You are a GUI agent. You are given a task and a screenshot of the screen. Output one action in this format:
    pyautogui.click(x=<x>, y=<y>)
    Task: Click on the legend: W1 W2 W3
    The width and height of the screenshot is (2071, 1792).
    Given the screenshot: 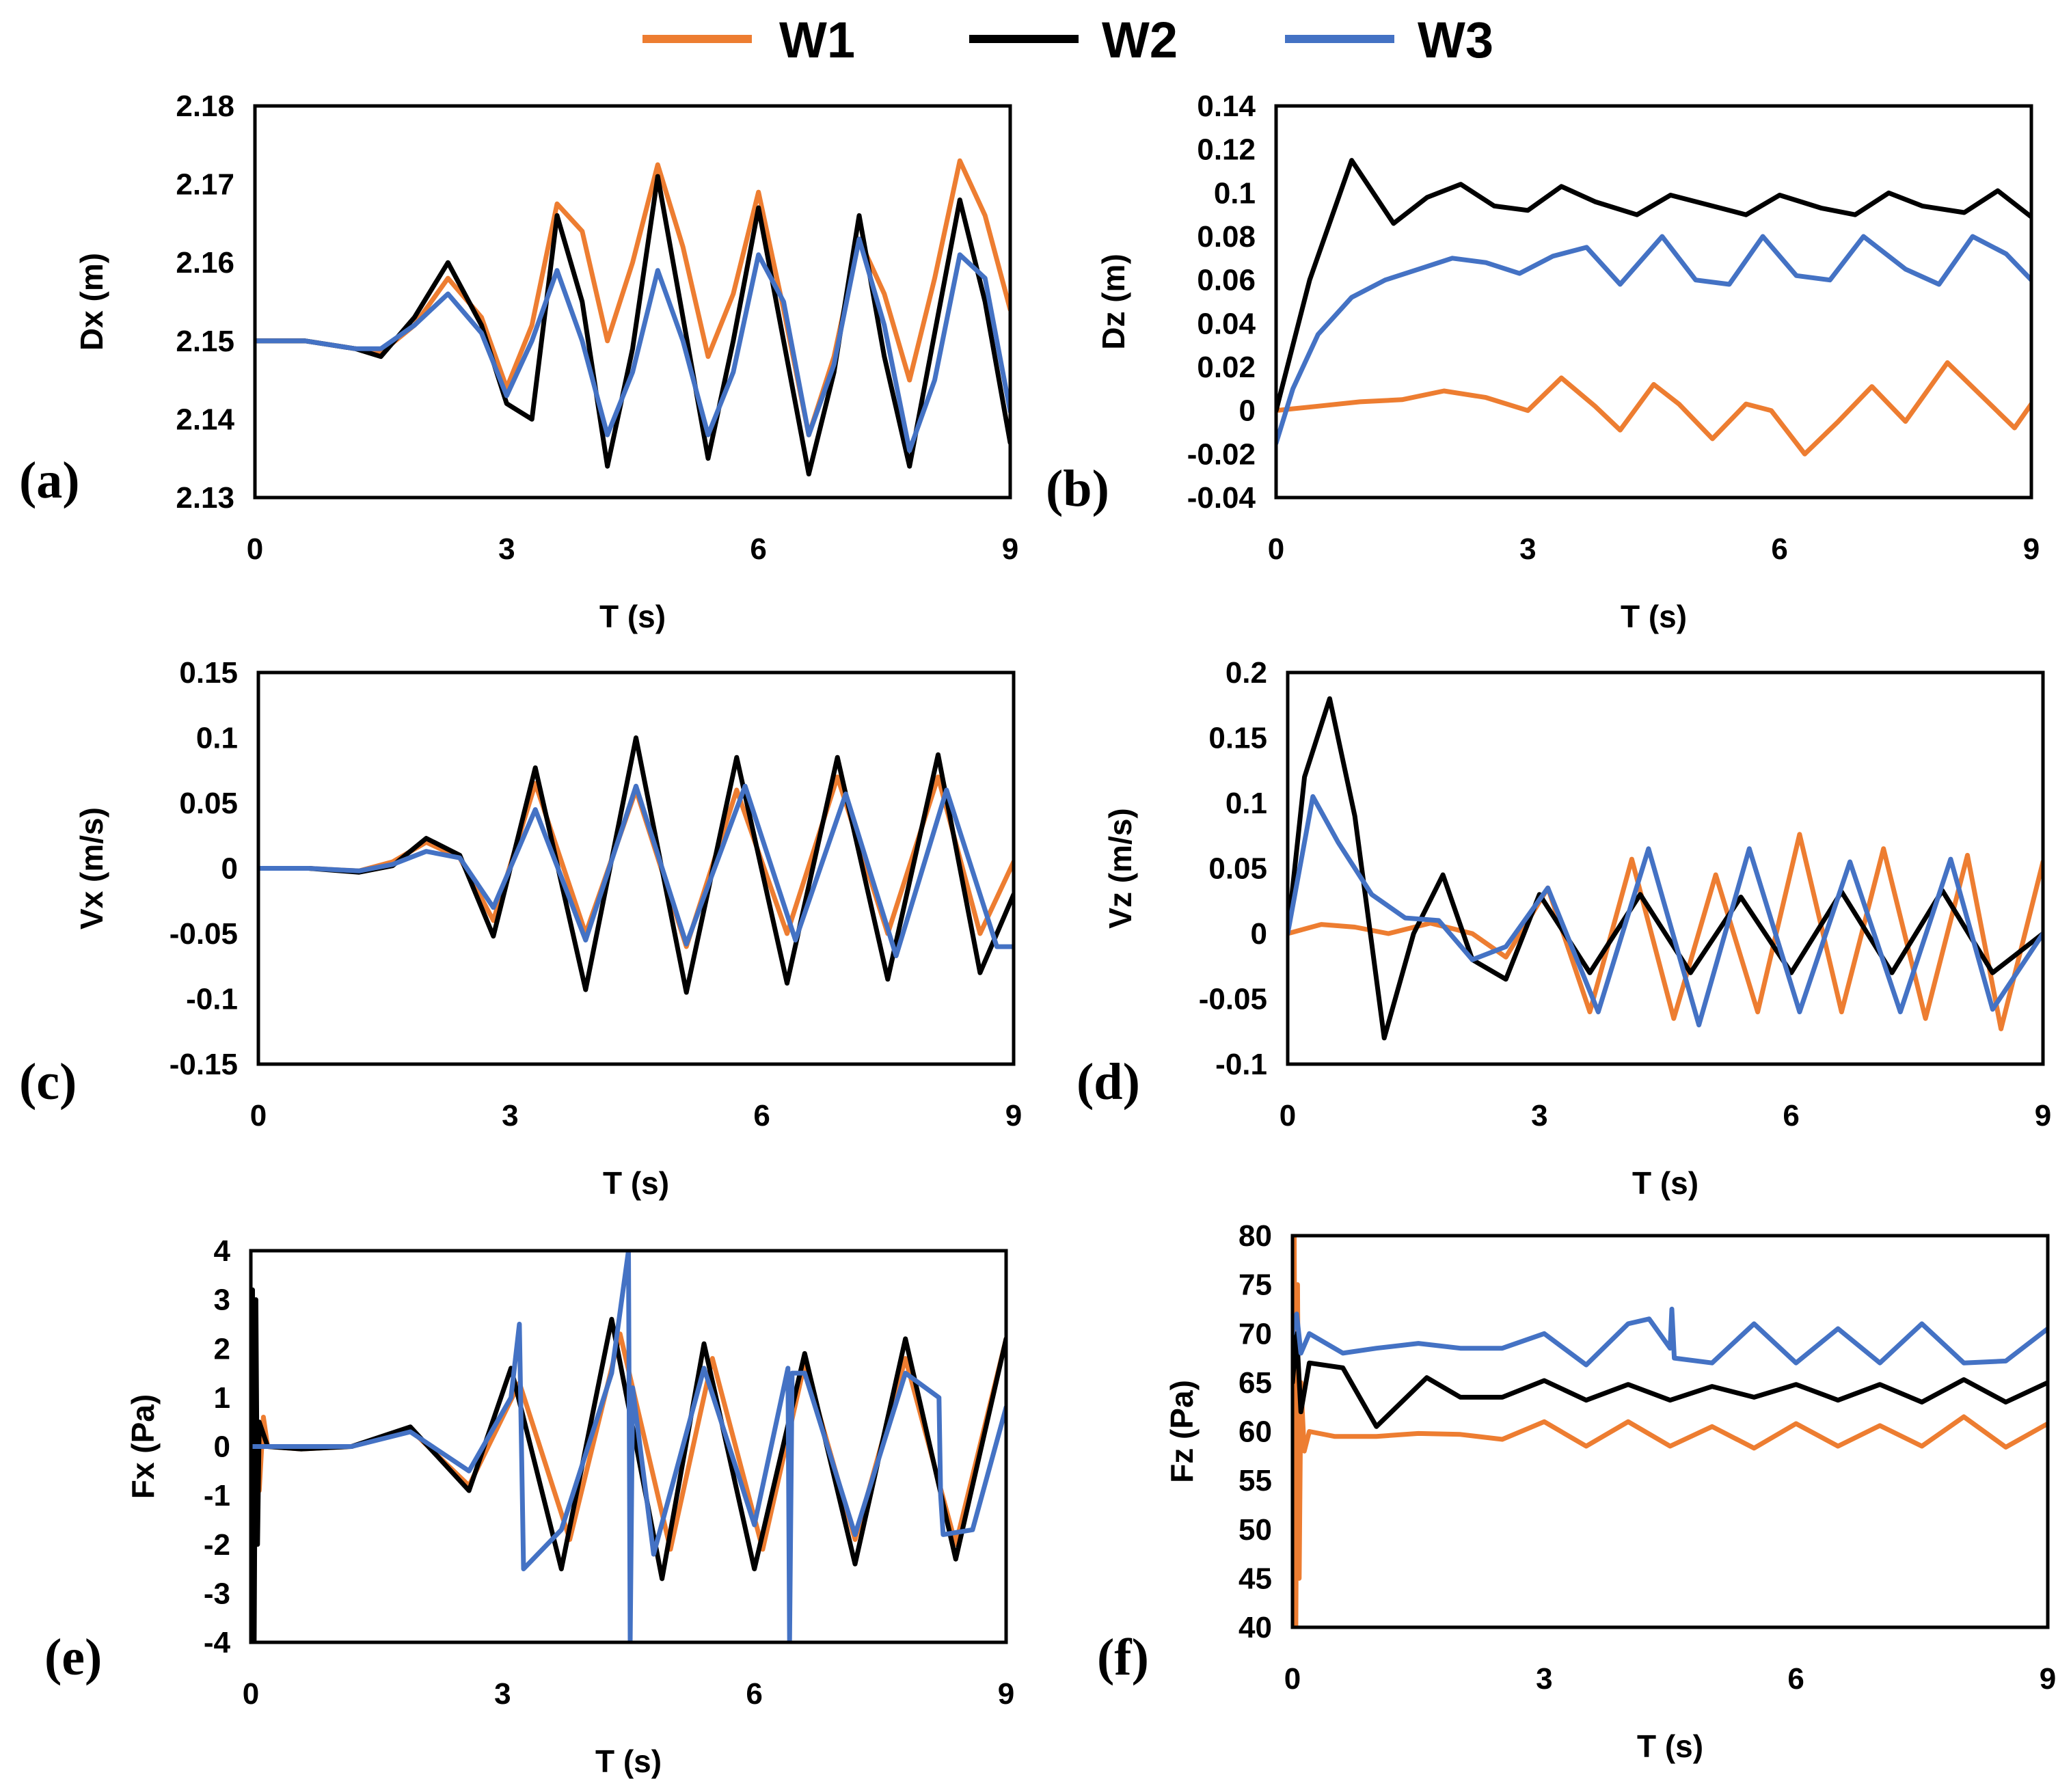 What is the action you would take?
    pyautogui.click(x=1067, y=40)
    